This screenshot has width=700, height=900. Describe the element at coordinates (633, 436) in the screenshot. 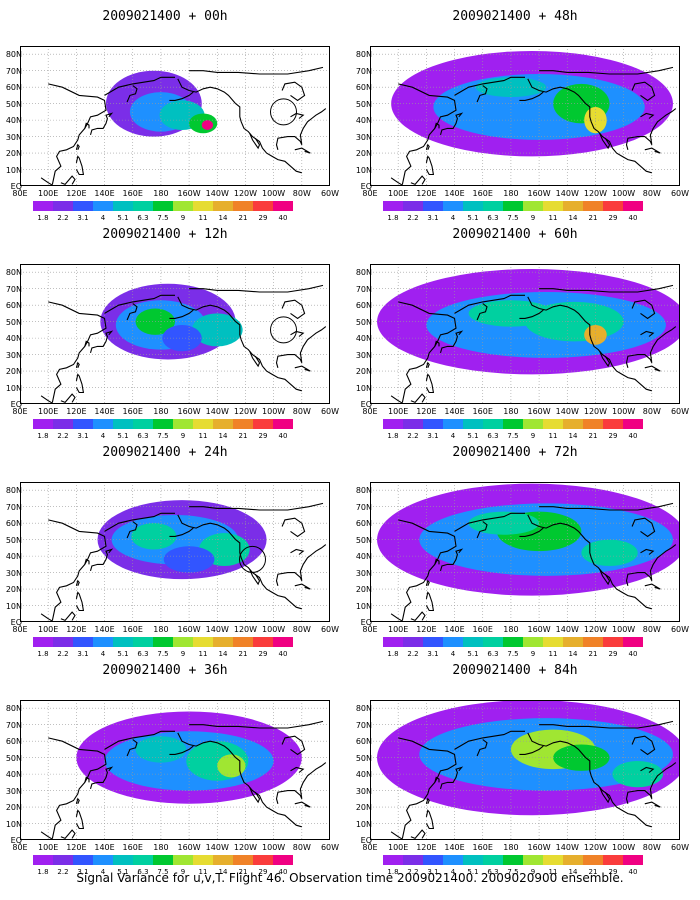

I see `colorbar-label: 40` at that location.